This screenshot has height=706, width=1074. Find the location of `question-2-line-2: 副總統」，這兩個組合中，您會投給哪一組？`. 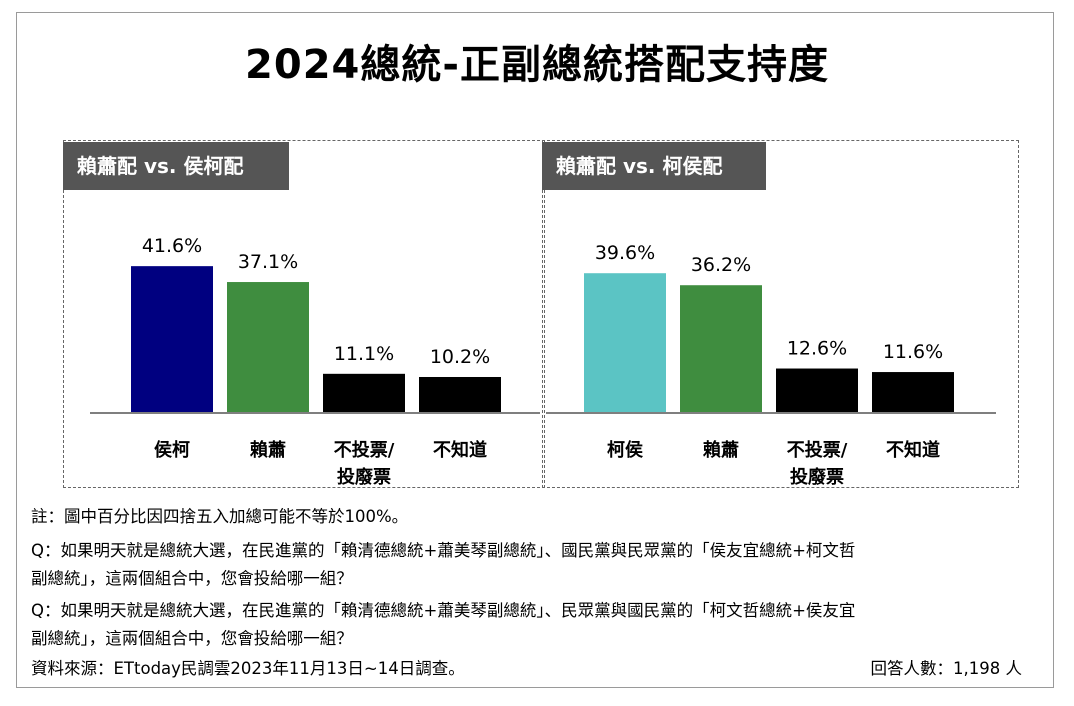

question-2-line-2: 副總統」，這兩個組合中，您會投給哪一組？ is located at coordinates (192, 638).